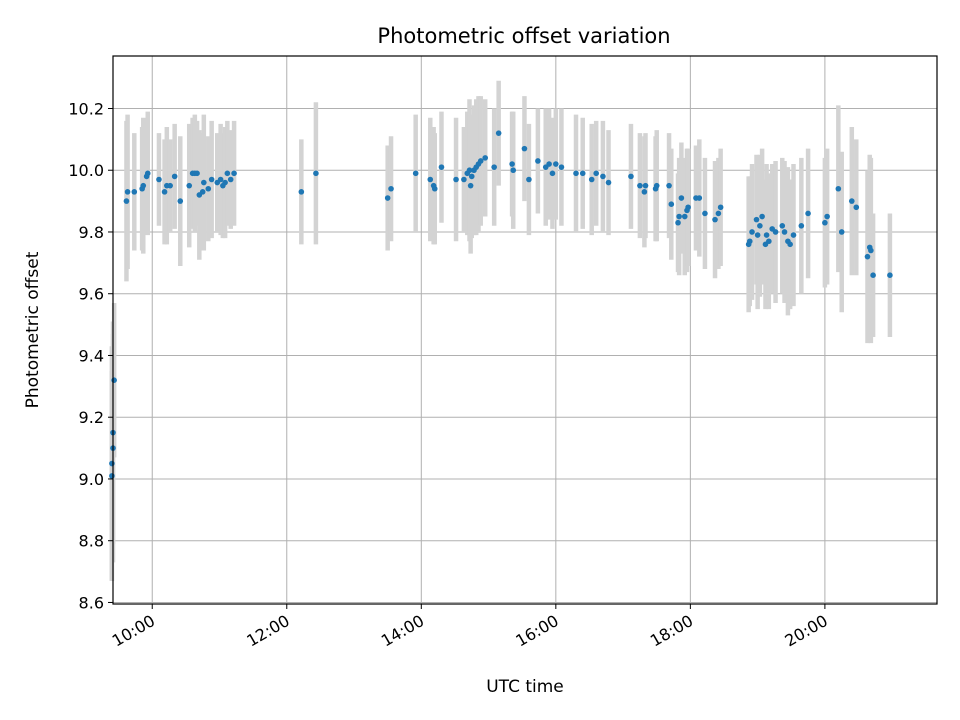 This screenshot has height=720, width=960. I want to click on y-axis-ticks: 8.6 8.8 9.0 9.2 9.4 9.6 9.8 10.0 10.2, so click(90, 355).